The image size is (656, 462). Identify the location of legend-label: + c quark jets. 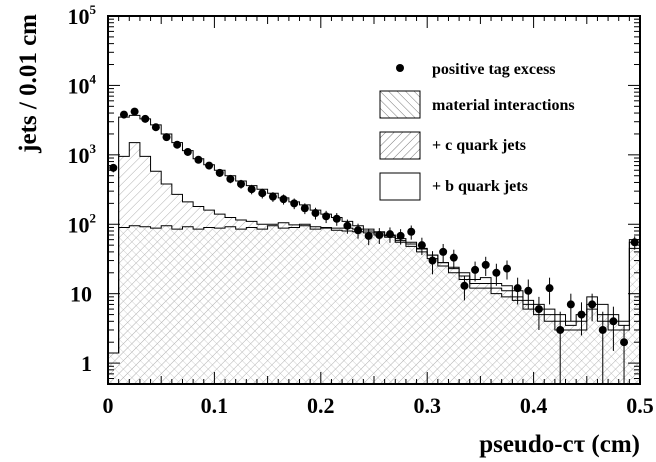
(479, 145).